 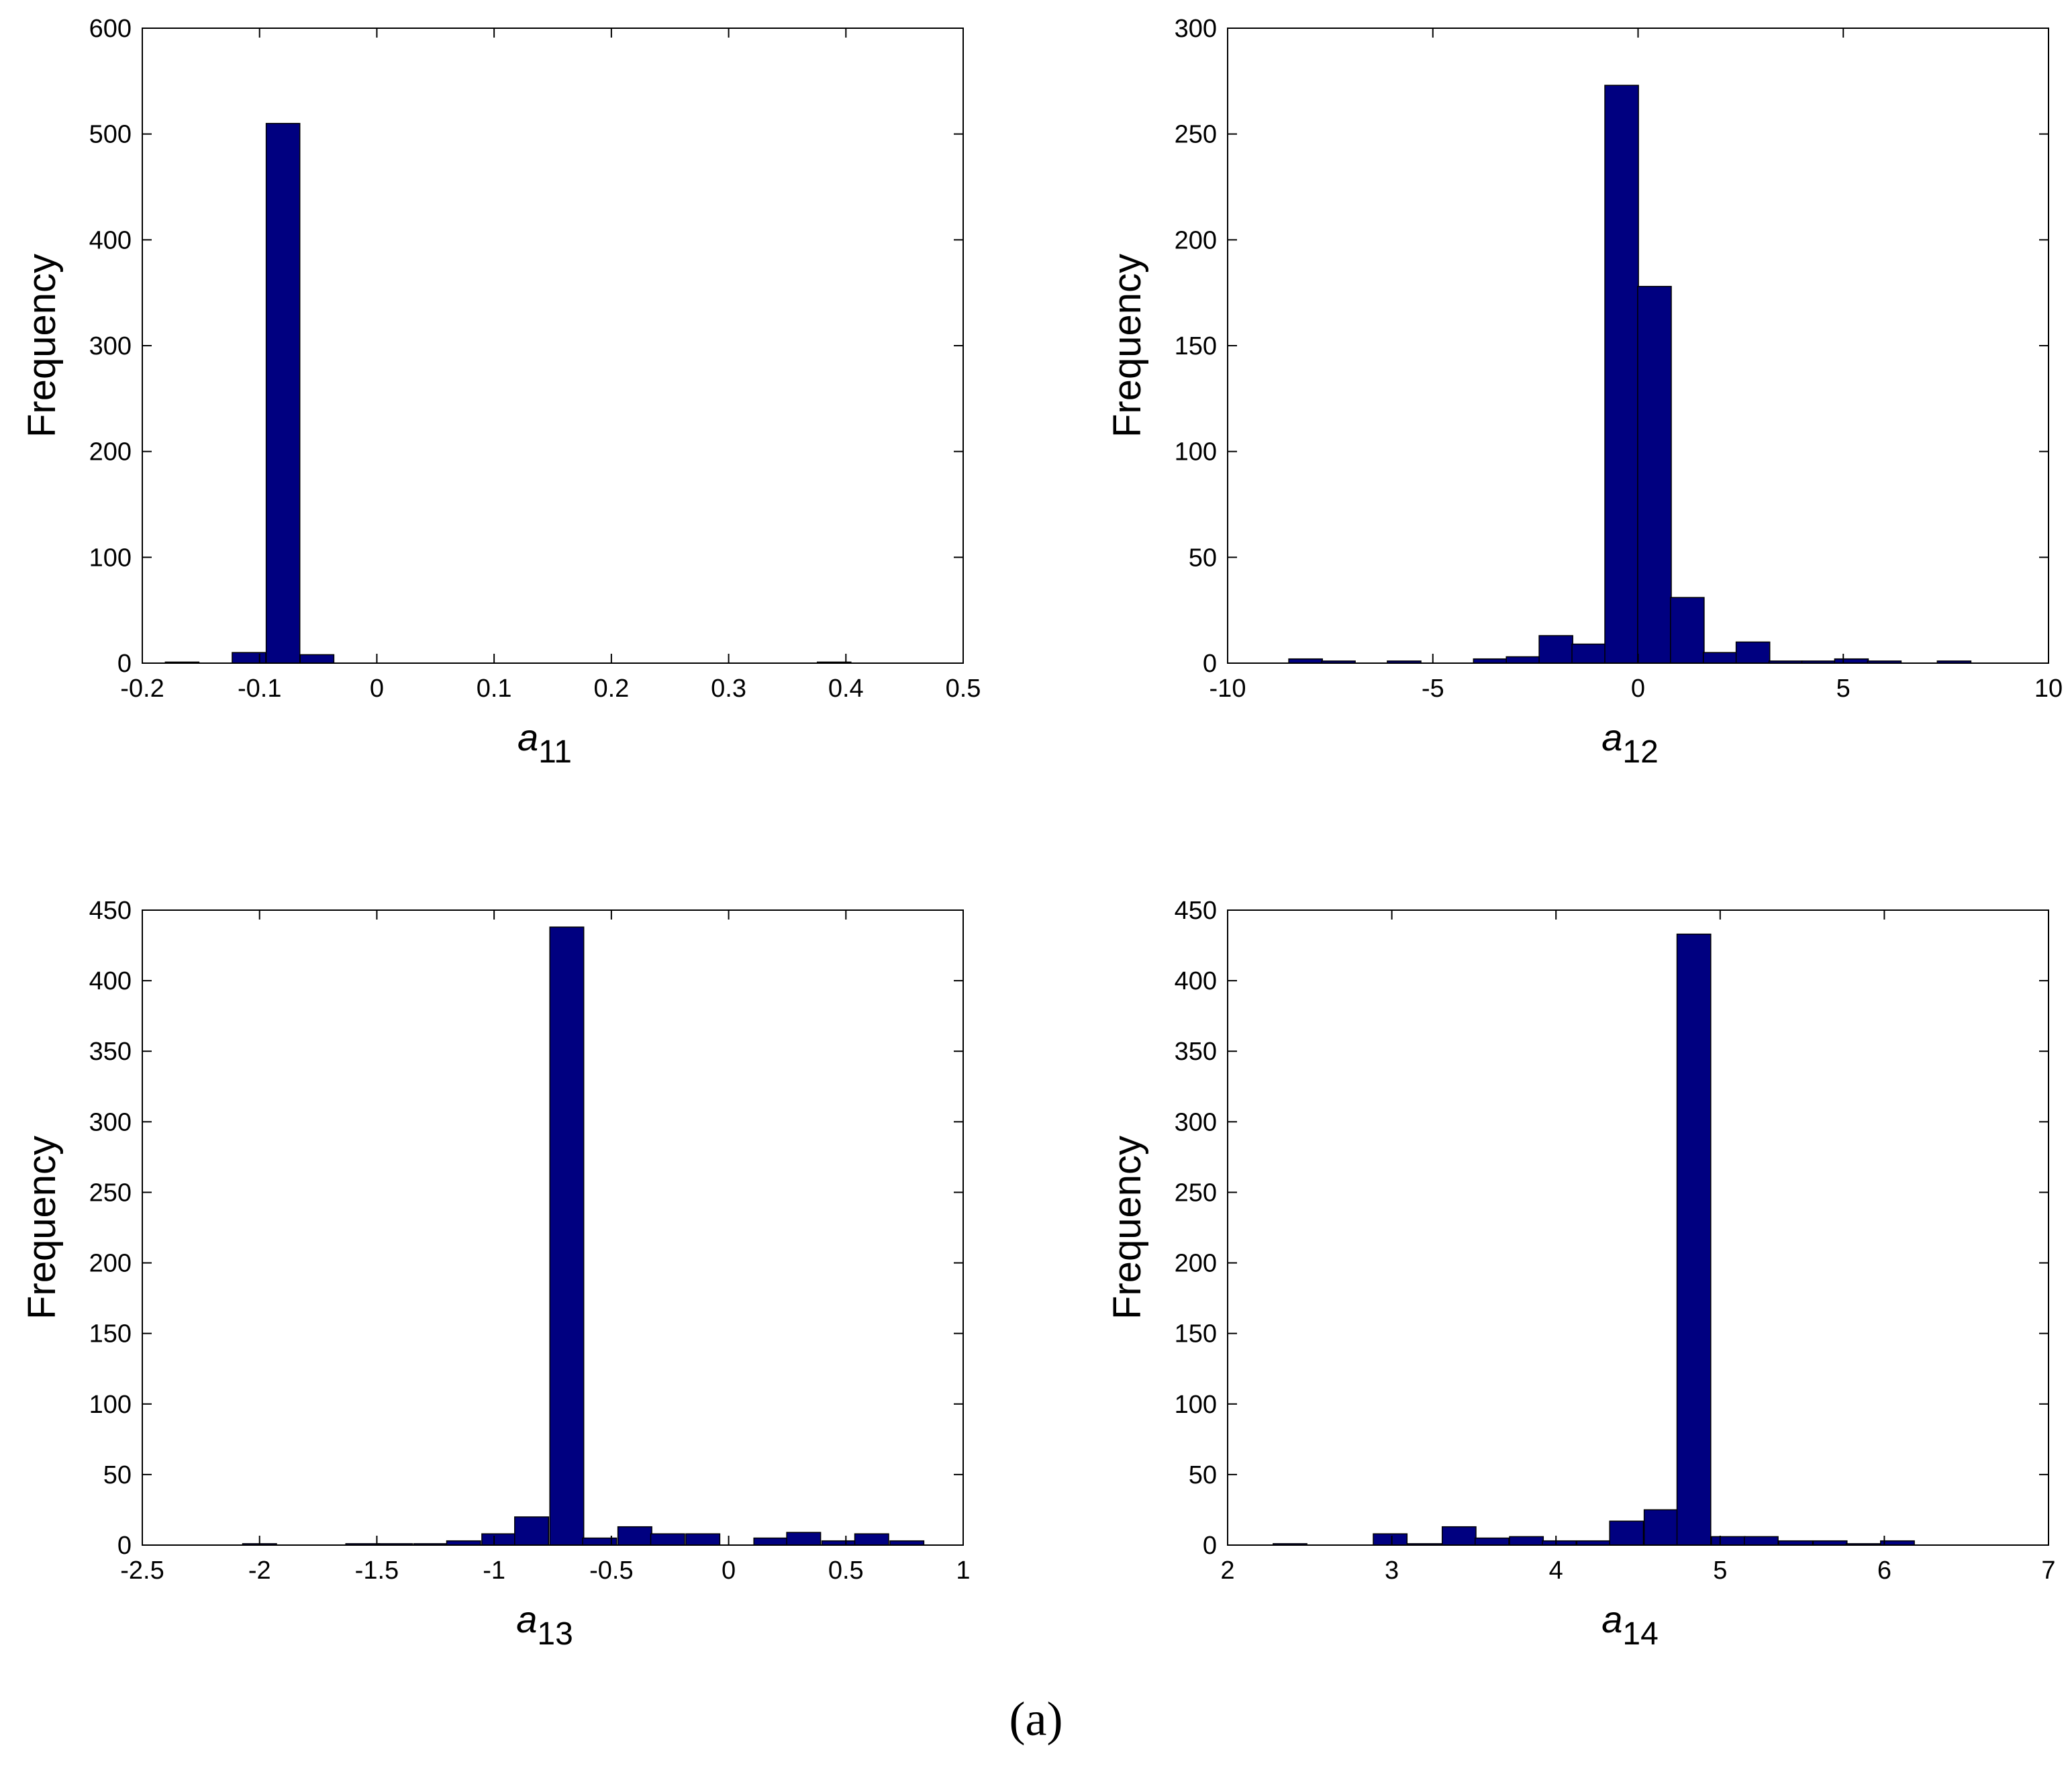 What do you see at coordinates (377, 1571) in the screenshot?
I see `x-tick-label: -1.5` at bounding box center [377, 1571].